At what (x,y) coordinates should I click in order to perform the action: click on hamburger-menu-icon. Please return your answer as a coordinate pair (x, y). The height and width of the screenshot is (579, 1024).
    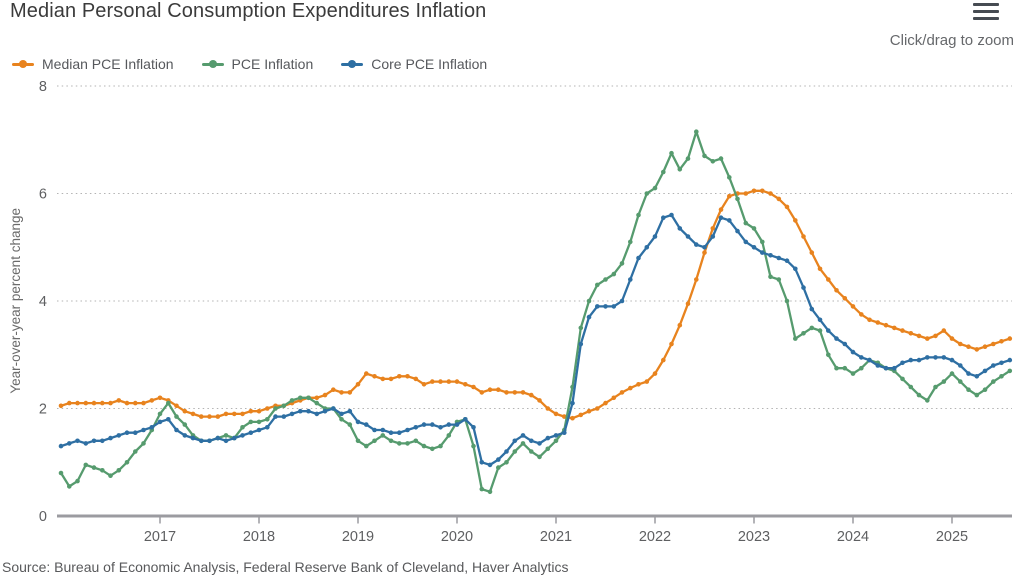
    Looking at the image, I should click on (986, 11).